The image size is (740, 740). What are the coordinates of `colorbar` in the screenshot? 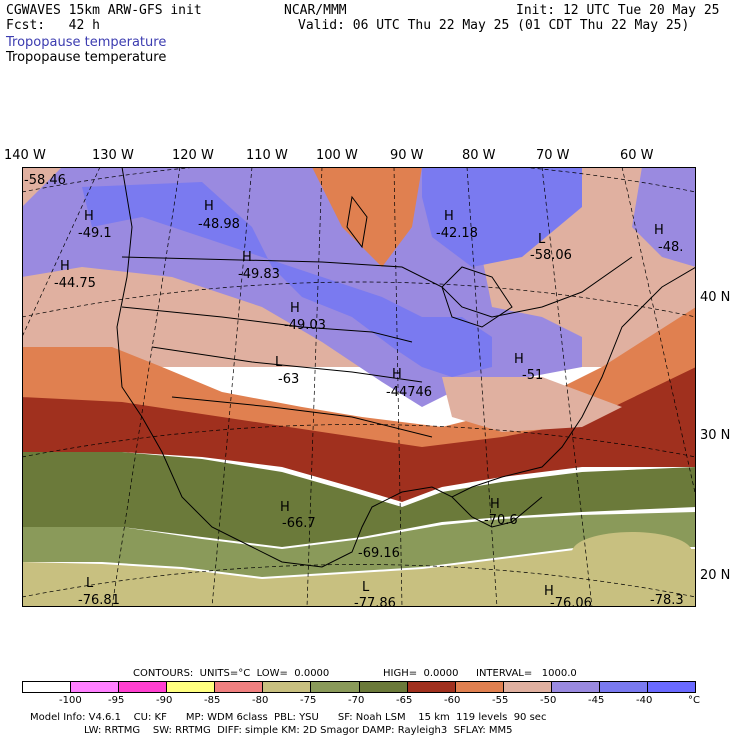 It's located at (359, 687).